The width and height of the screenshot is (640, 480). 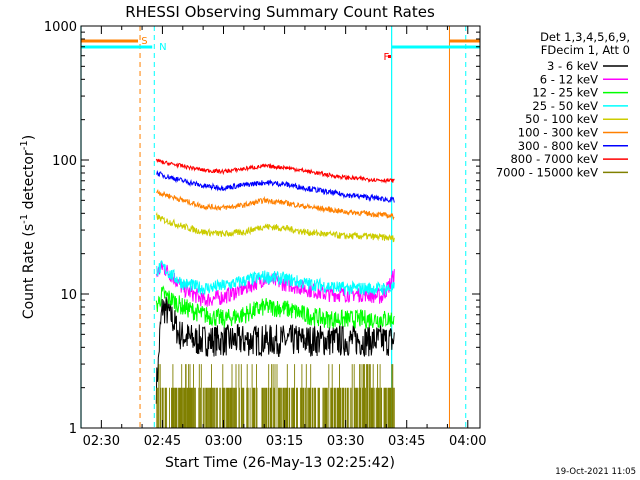 I want to click on legend-header-line-1: Det 1,3,4,5,6,9,, so click(x=585, y=37).